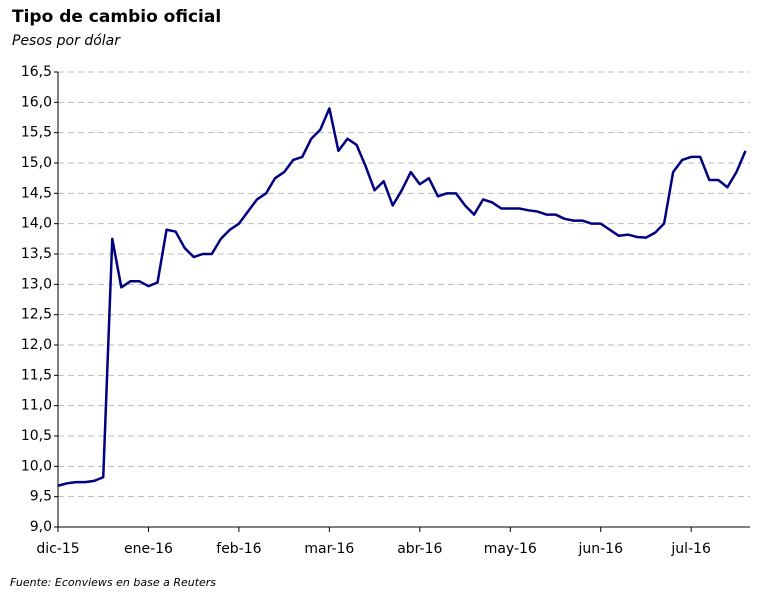  What do you see at coordinates (36, 224) in the screenshot?
I see `y-tick-label: 14,0` at bounding box center [36, 224].